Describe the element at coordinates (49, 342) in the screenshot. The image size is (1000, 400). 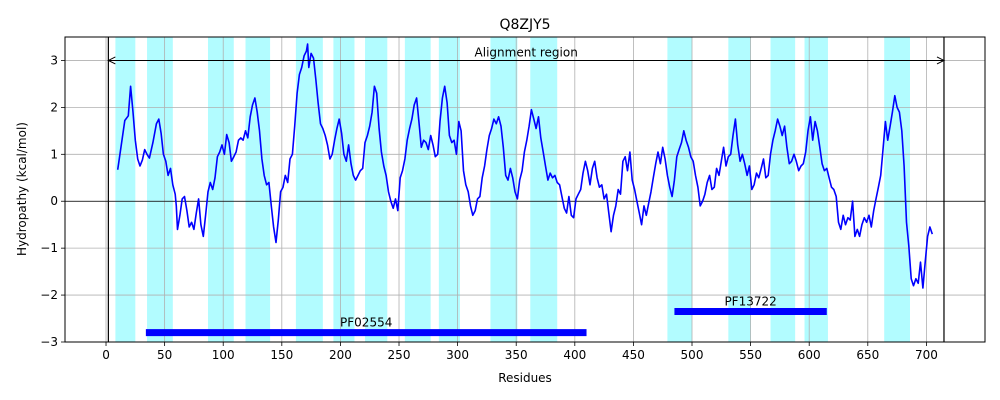
I see `y-tick-label: −3` at that location.